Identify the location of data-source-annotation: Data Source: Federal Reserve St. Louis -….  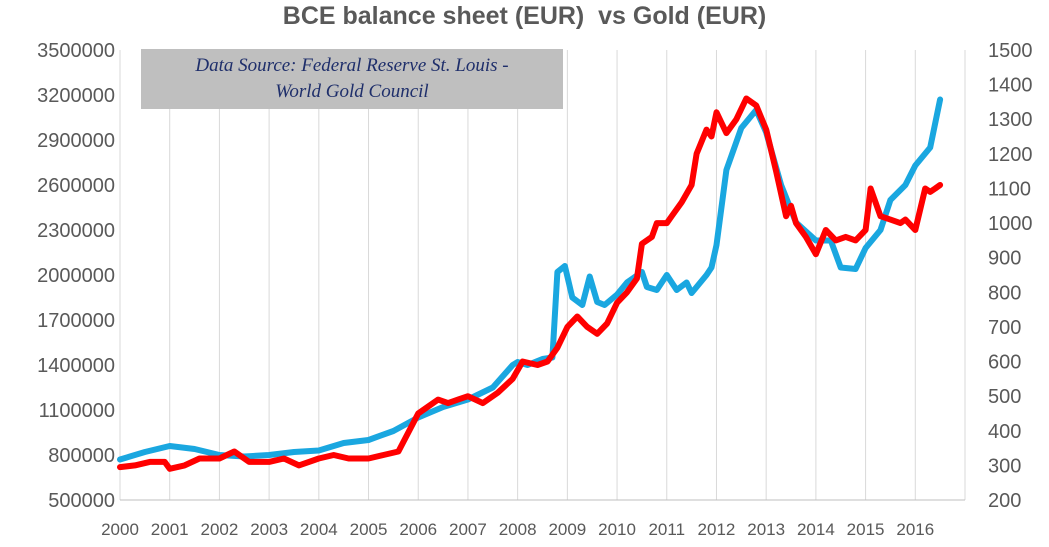
(352, 79).